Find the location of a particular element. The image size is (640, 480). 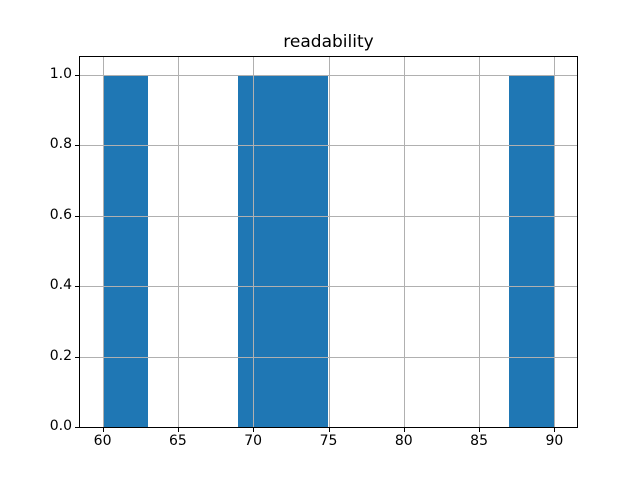

x-tick-label: 85 is located at coordinates (479, 441).